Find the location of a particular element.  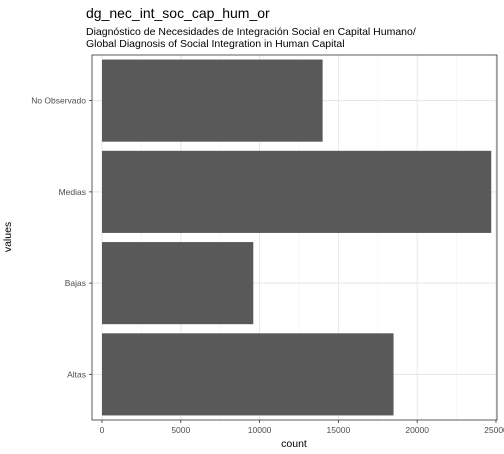

bar-altas is located at coordinates (248, 374).